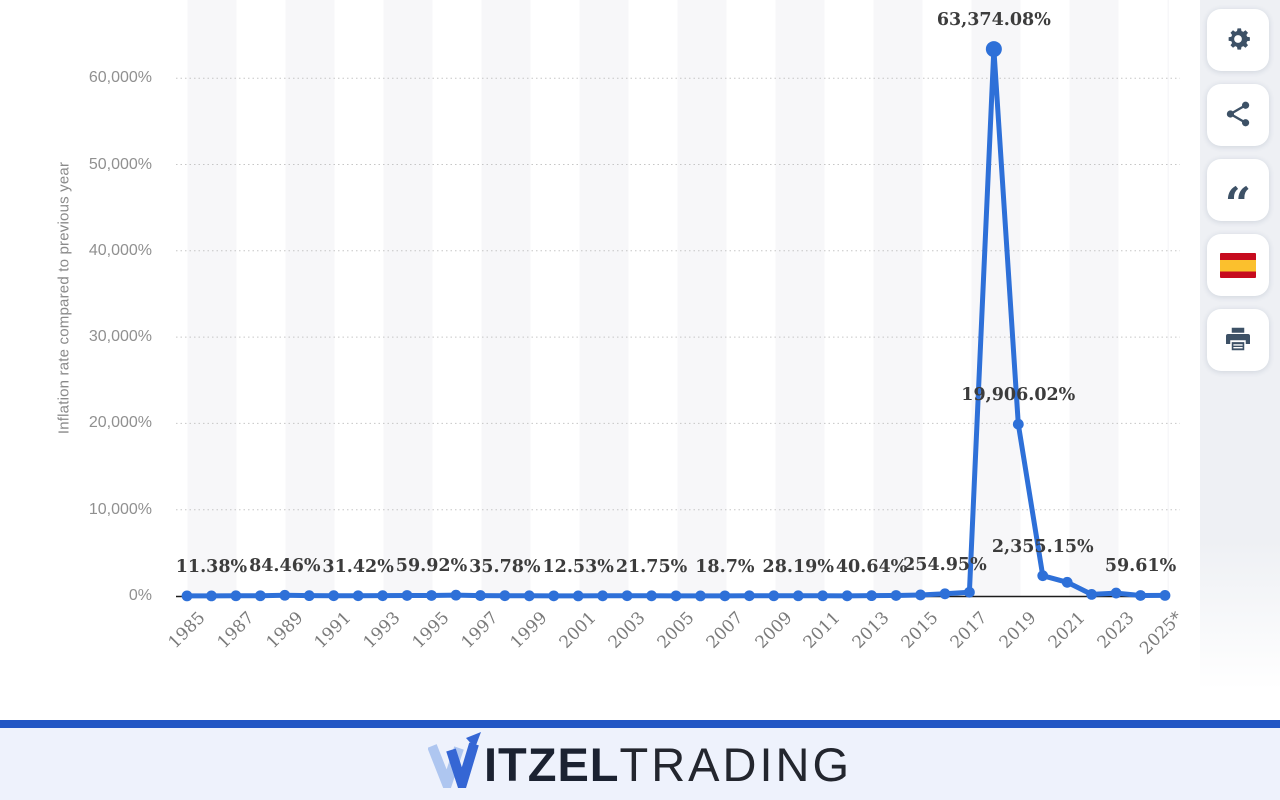  I want to click on data-point-label: 11.38%, so click(211, 566).